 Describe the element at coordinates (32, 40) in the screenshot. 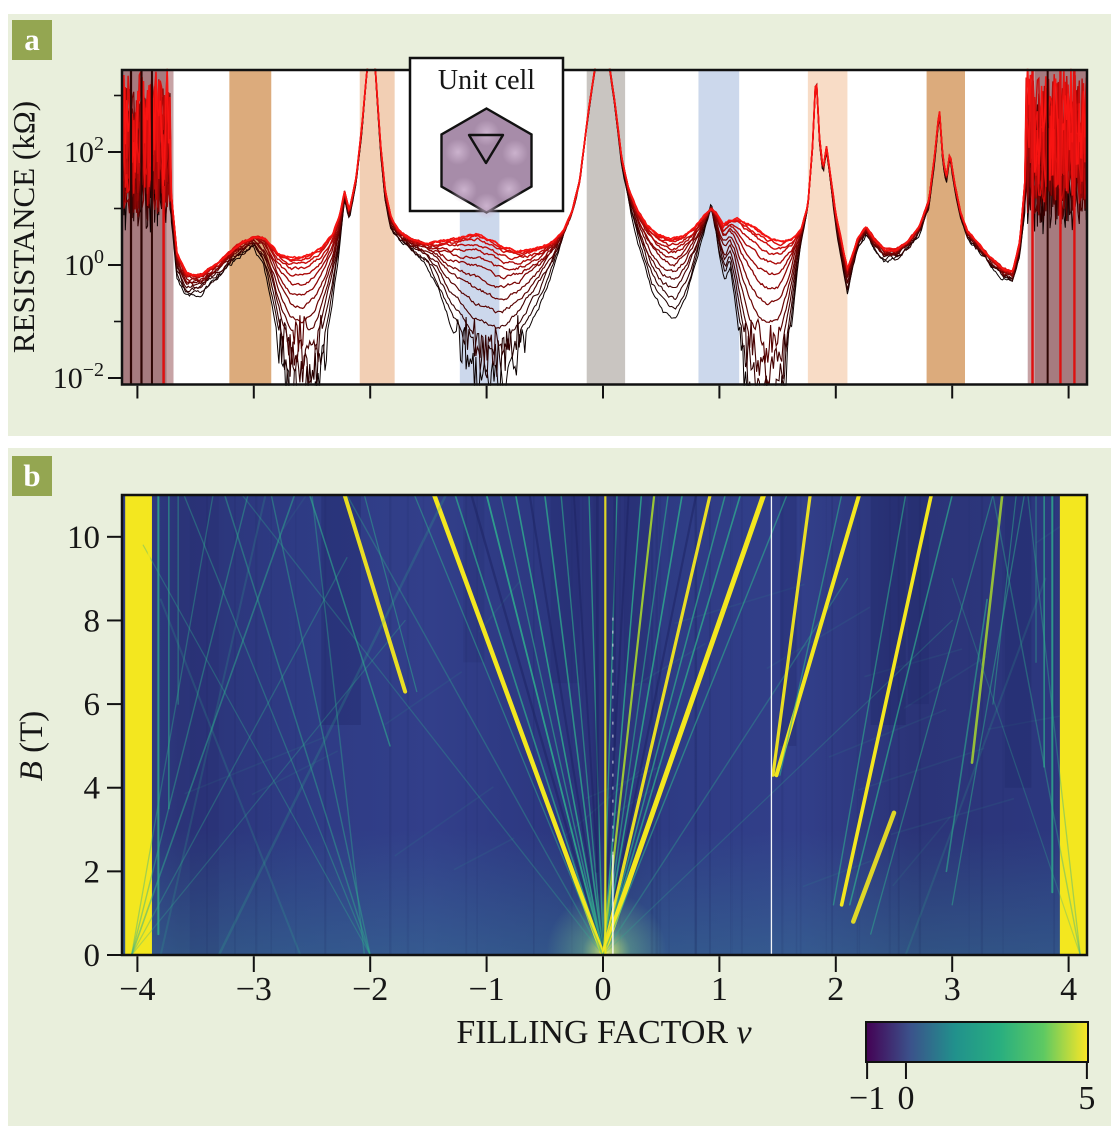

I see `panel-a-label: a` at that location.